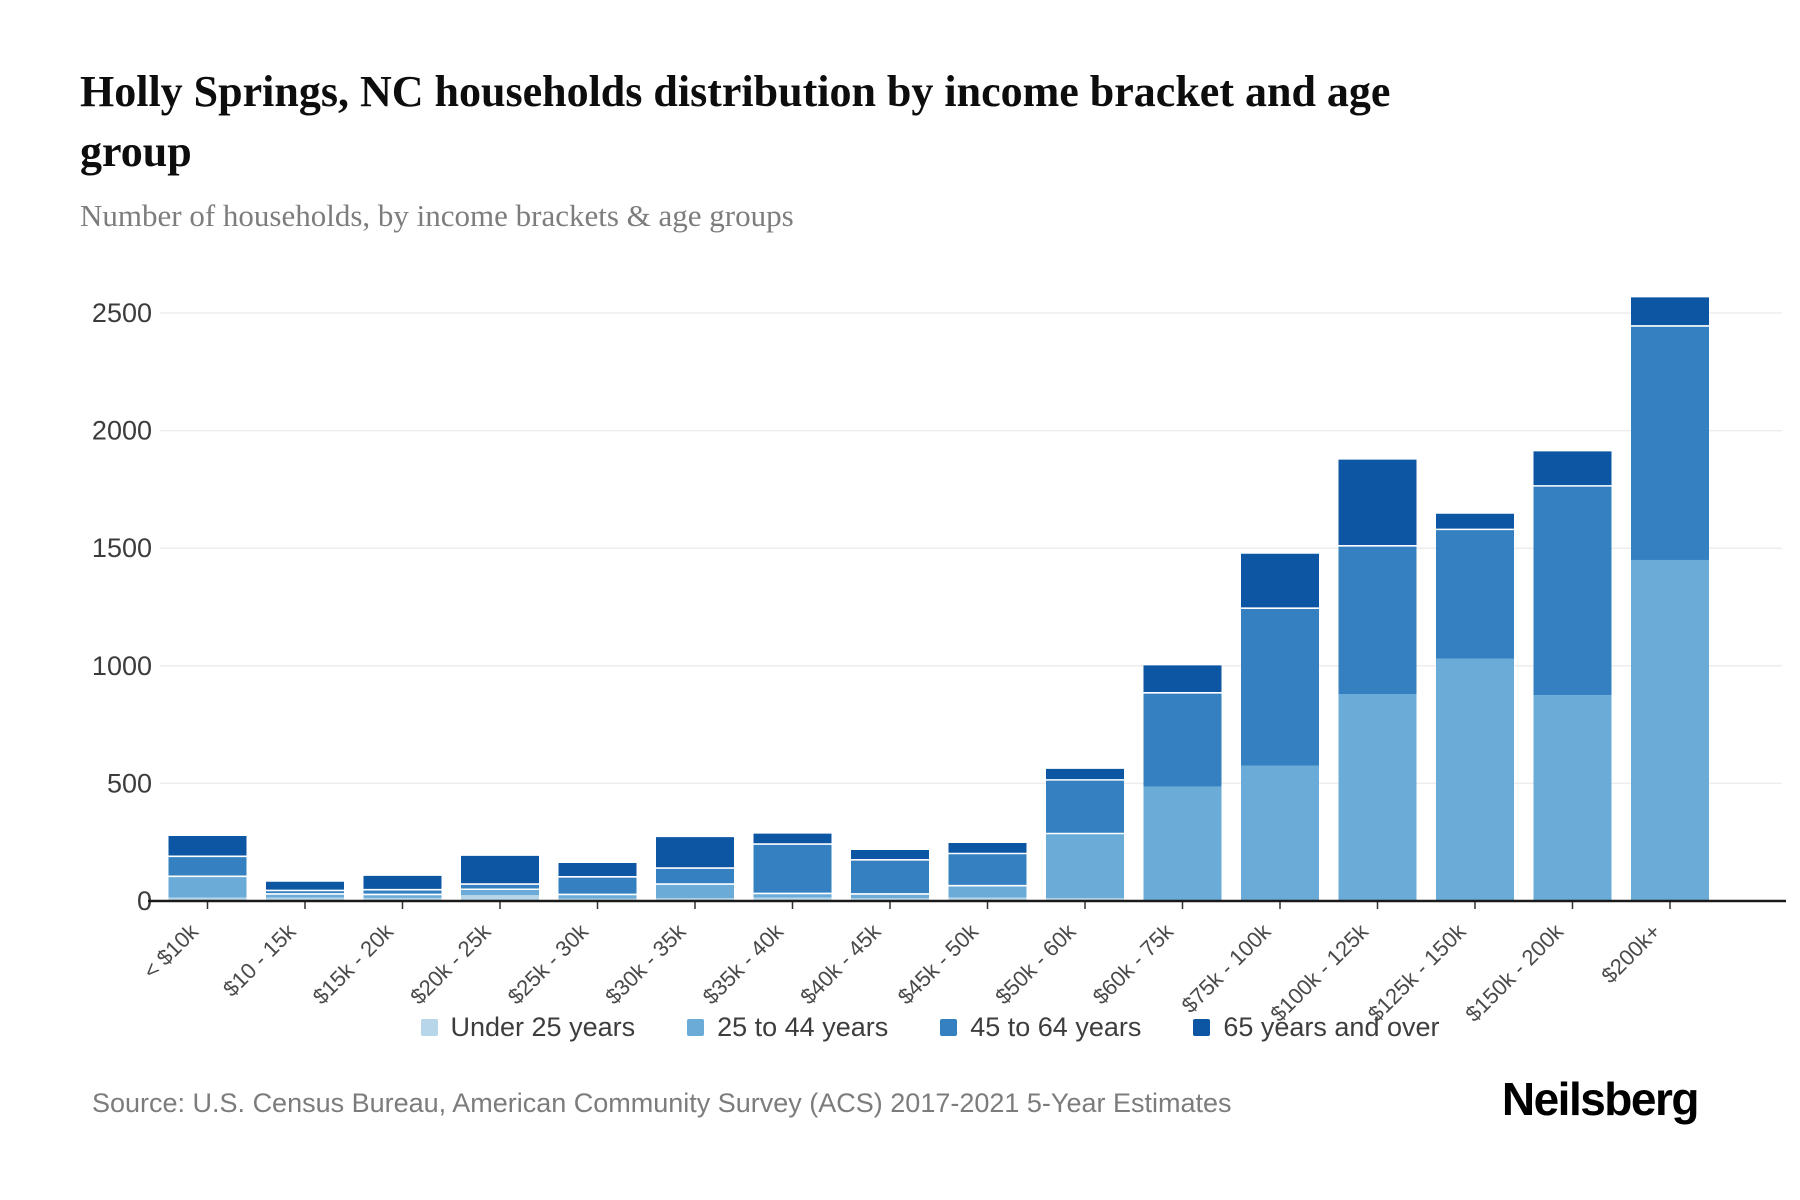  I want to click on legend-item-under-25-years: Under 25 years, so click(528, 1027).